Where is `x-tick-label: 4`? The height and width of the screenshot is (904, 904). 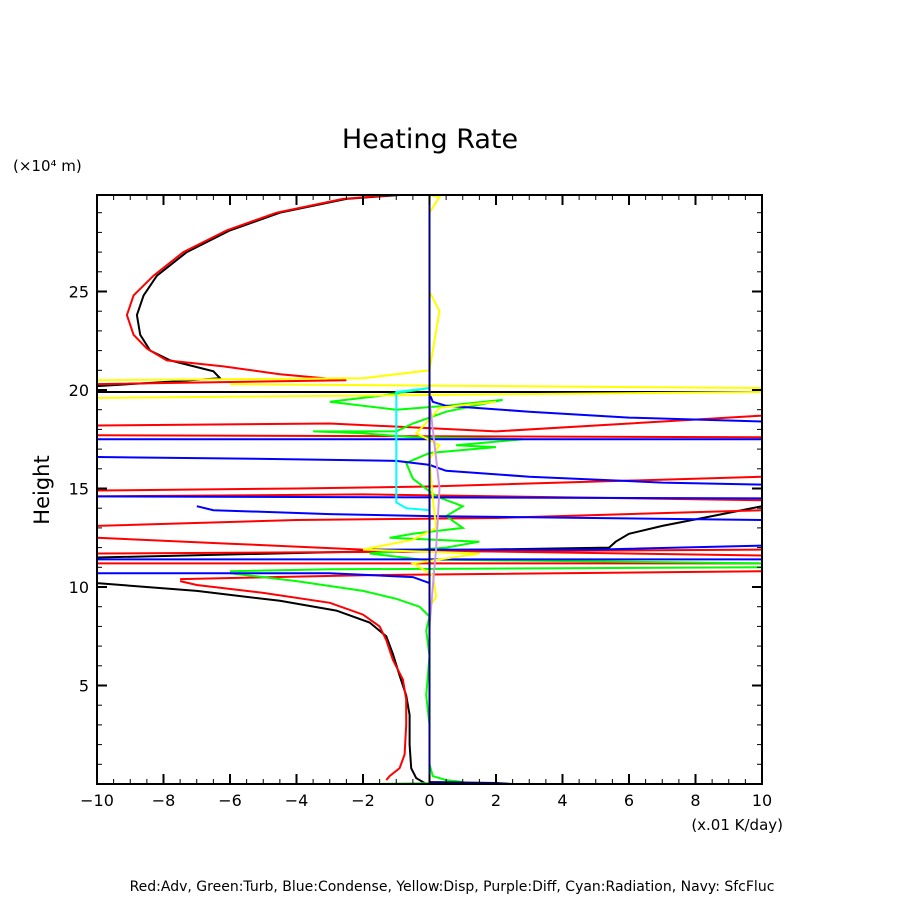 x-tick-label: 4 is located at coordinates (562, 800).